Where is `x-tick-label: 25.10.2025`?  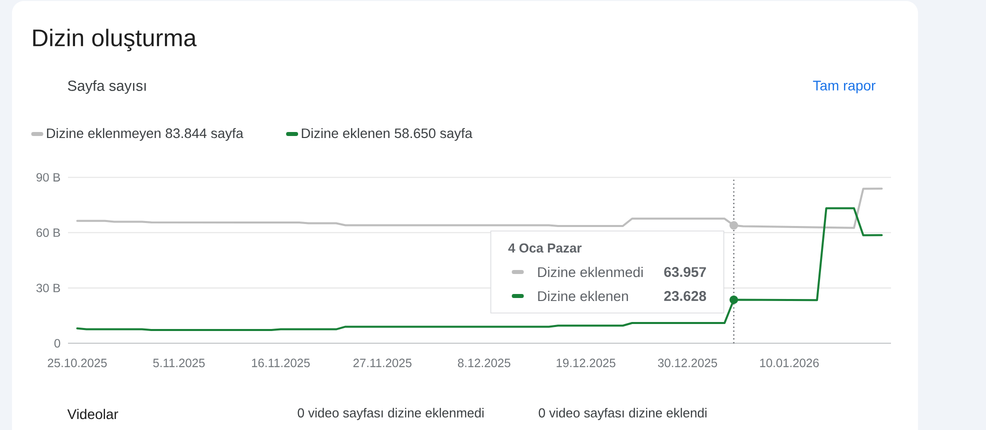 x-tick-label: 25.10.2025 is located at coordinates (77, 363).